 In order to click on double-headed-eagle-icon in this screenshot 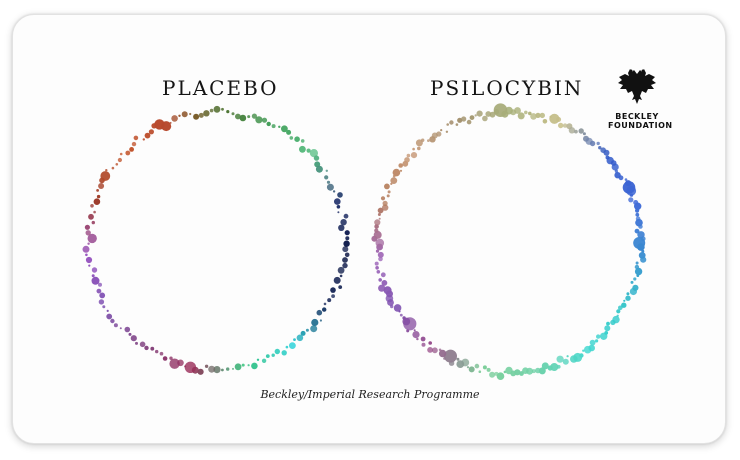, I will do `click(637, 86)`.